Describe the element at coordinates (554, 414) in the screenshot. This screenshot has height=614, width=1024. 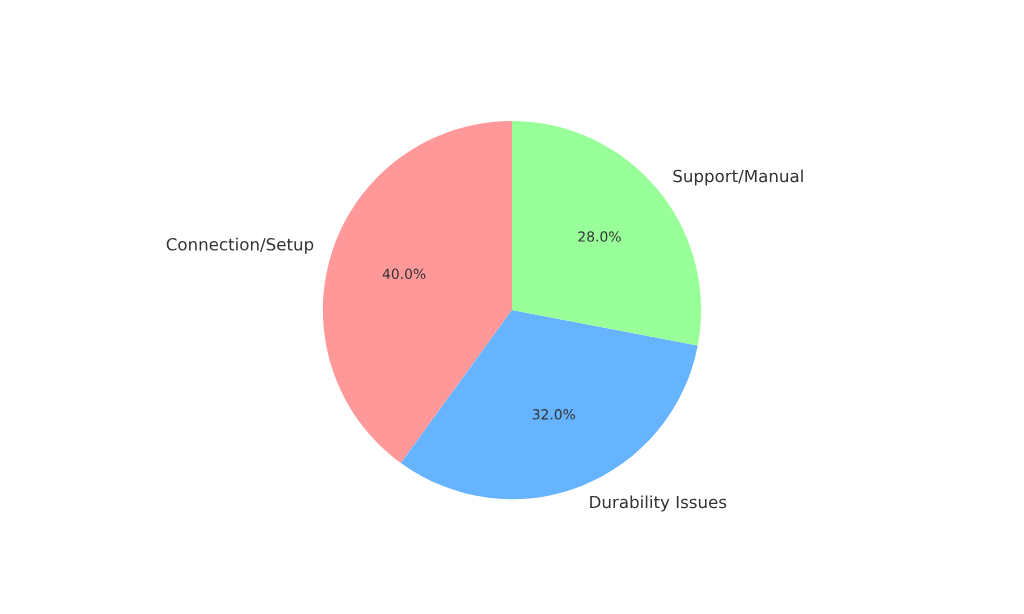
I see `data-label: 32.0%` at that location.